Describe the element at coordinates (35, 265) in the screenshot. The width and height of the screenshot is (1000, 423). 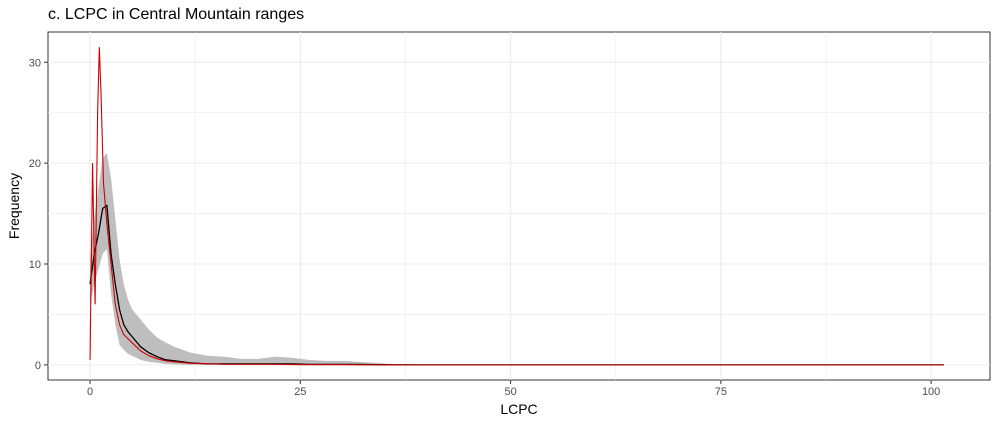
I see `y-tick-label: 10` at that location.